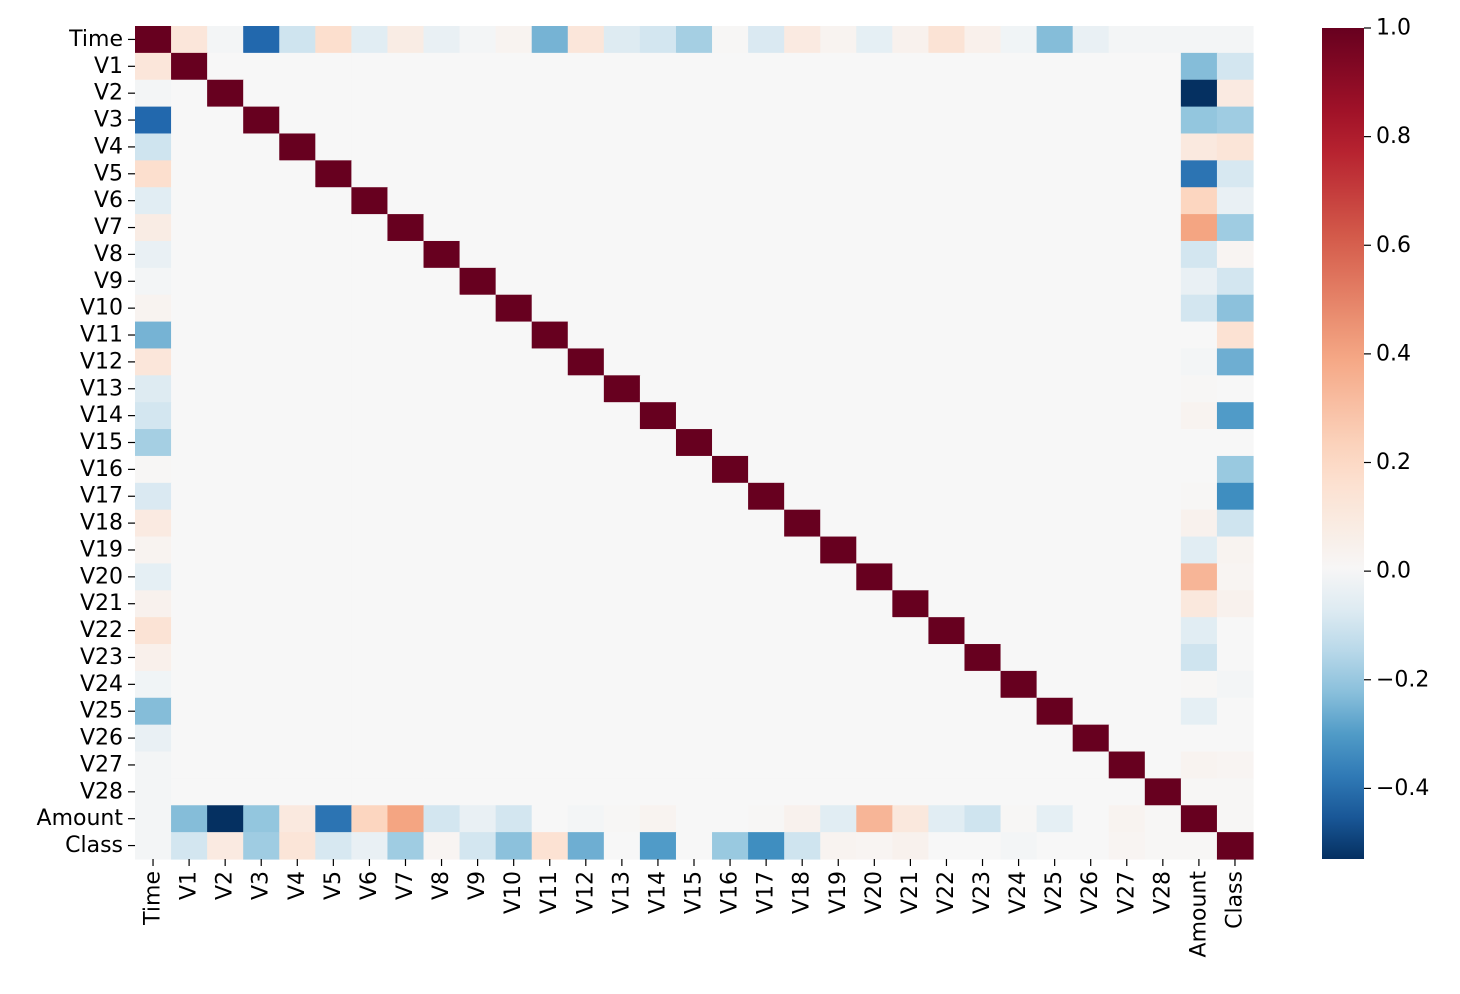 This screenshot has width=1460, height=994. Describe the element at coordinates (550, 40) in the screenshot. I see `heatmap-cell-Time-V11` at that location.